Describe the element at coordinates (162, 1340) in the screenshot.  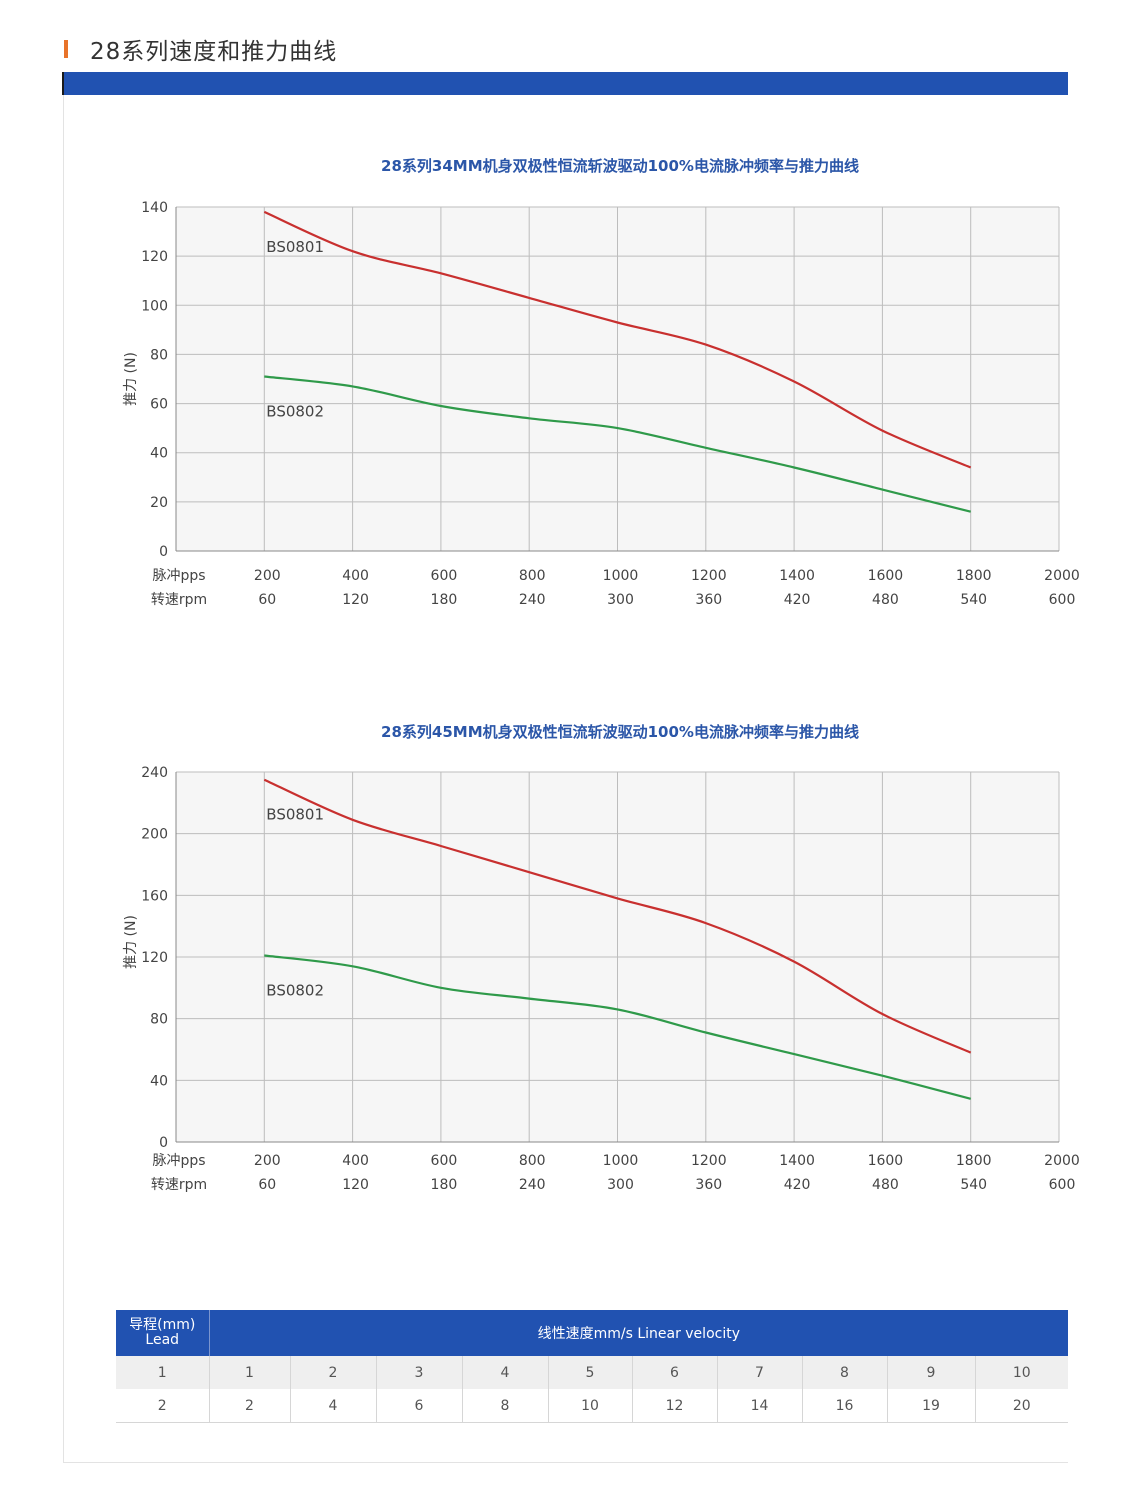
I see `lead-header-en: Lead` at that location.